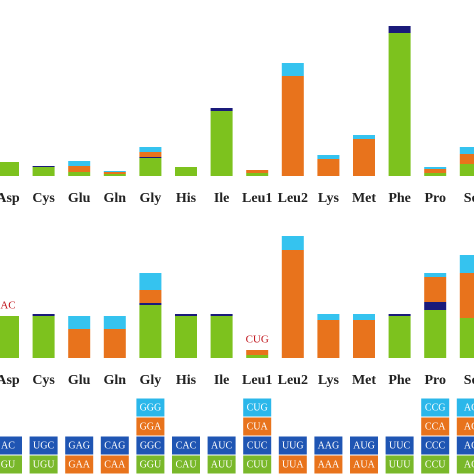  I want to click on codon-label: GGU, so click(151, 464).